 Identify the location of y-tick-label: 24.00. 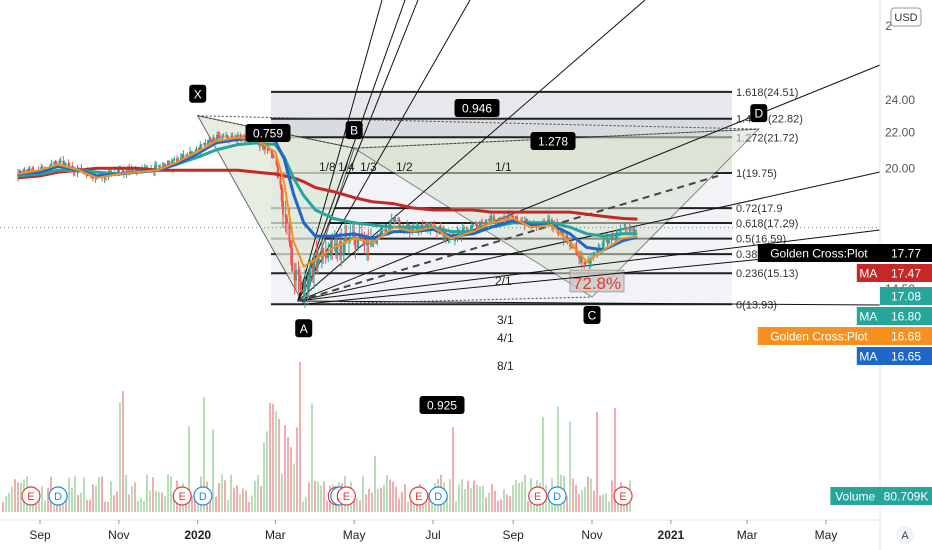
(900, 100).